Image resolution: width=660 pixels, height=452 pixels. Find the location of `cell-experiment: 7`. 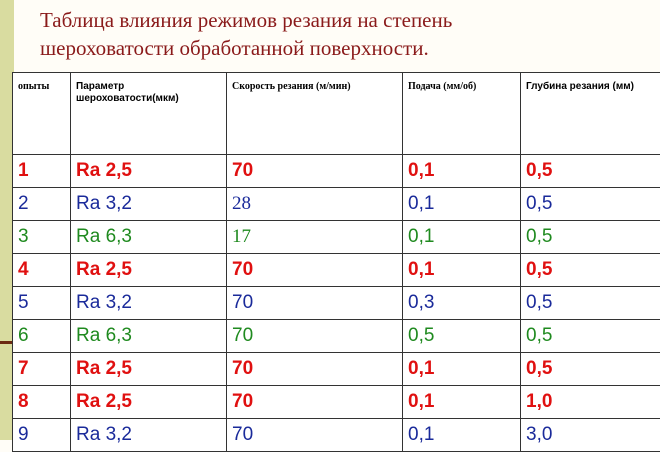

cell-experiment: 7 is located at coordinates (42, 369).